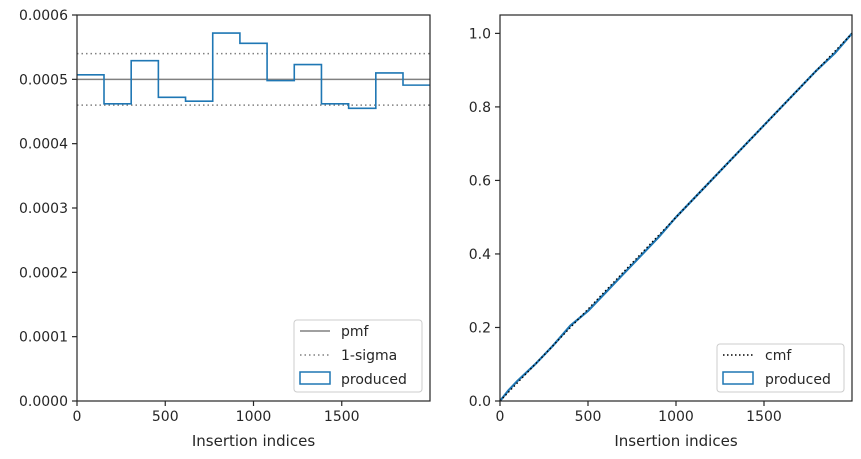 This screenshot has width=861, height=459. Describe the element at coordinates (43, 338) in the screenshot. I see `left-ytick-label: 0.0001` at that location.